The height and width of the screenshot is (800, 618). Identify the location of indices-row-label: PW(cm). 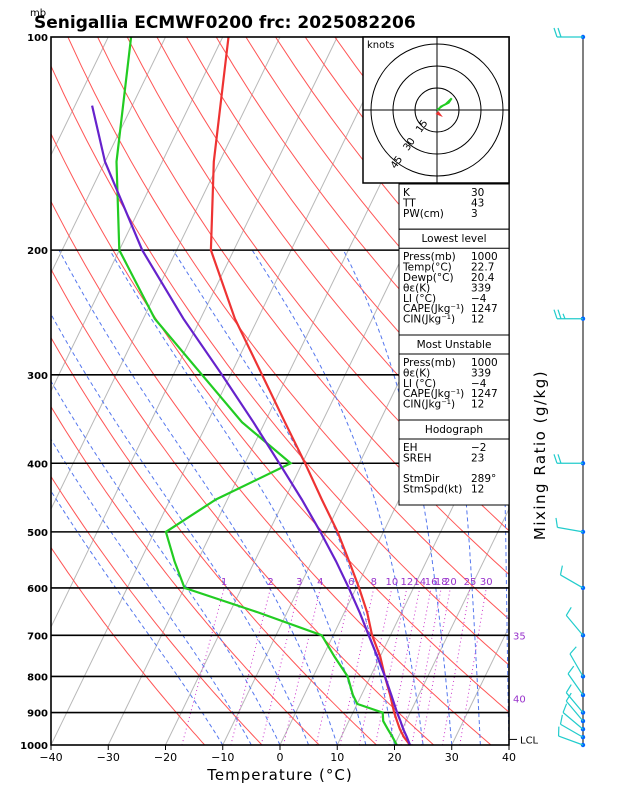
(423, 214).